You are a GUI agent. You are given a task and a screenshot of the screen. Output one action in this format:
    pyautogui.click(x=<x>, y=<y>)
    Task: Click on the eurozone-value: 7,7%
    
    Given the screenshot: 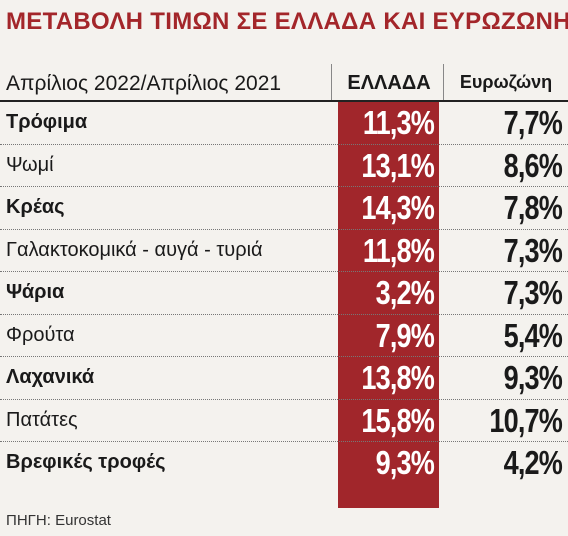 What is the action you would take?
    pyautogui.click(x=533, y=122)
    